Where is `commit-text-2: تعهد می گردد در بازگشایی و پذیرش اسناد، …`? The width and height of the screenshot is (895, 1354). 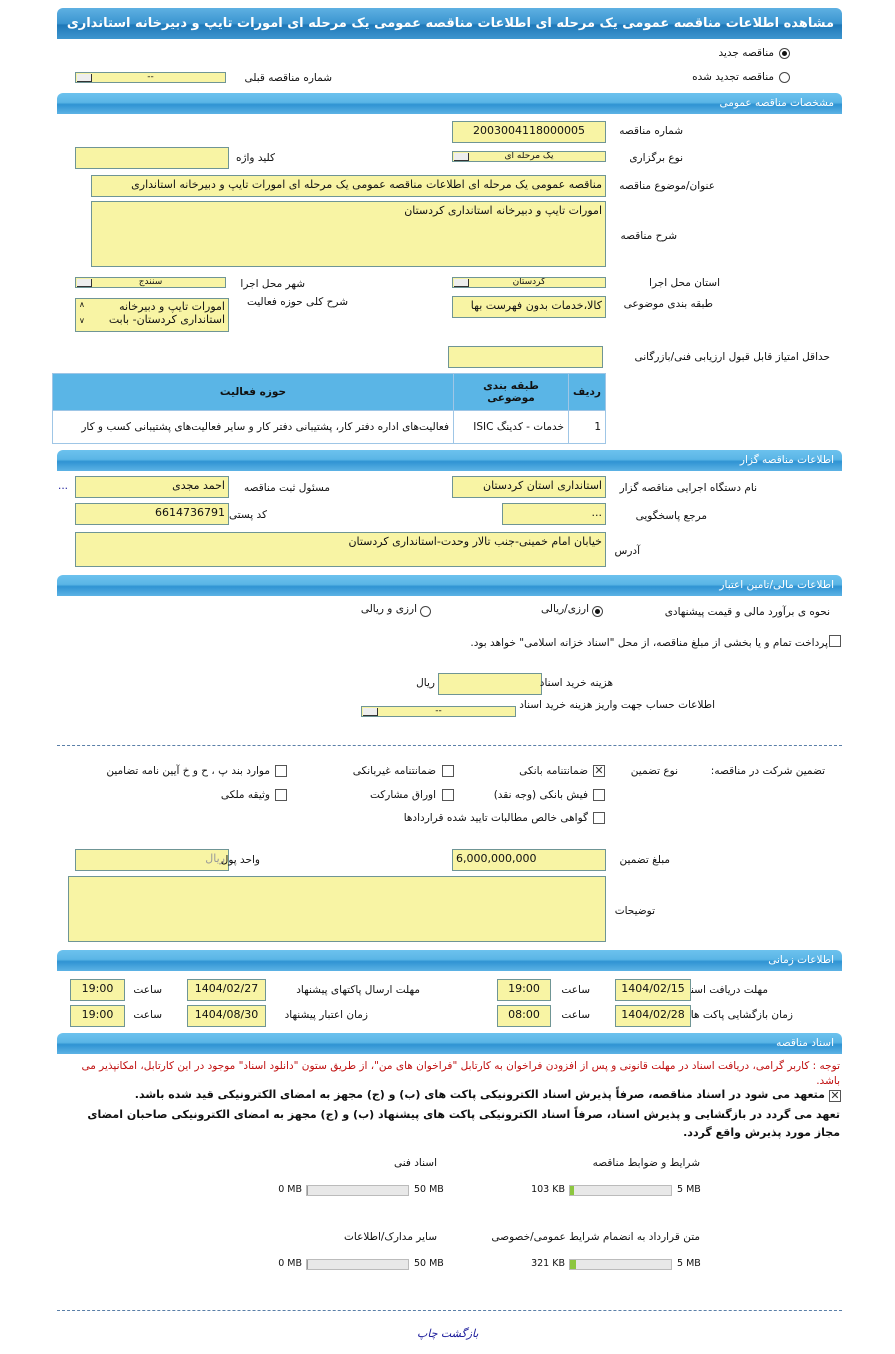 commit-text-2: تعهد می گردد در بازگشایی و پذیرش اسناد، … is located at coordinates (463, 1123).